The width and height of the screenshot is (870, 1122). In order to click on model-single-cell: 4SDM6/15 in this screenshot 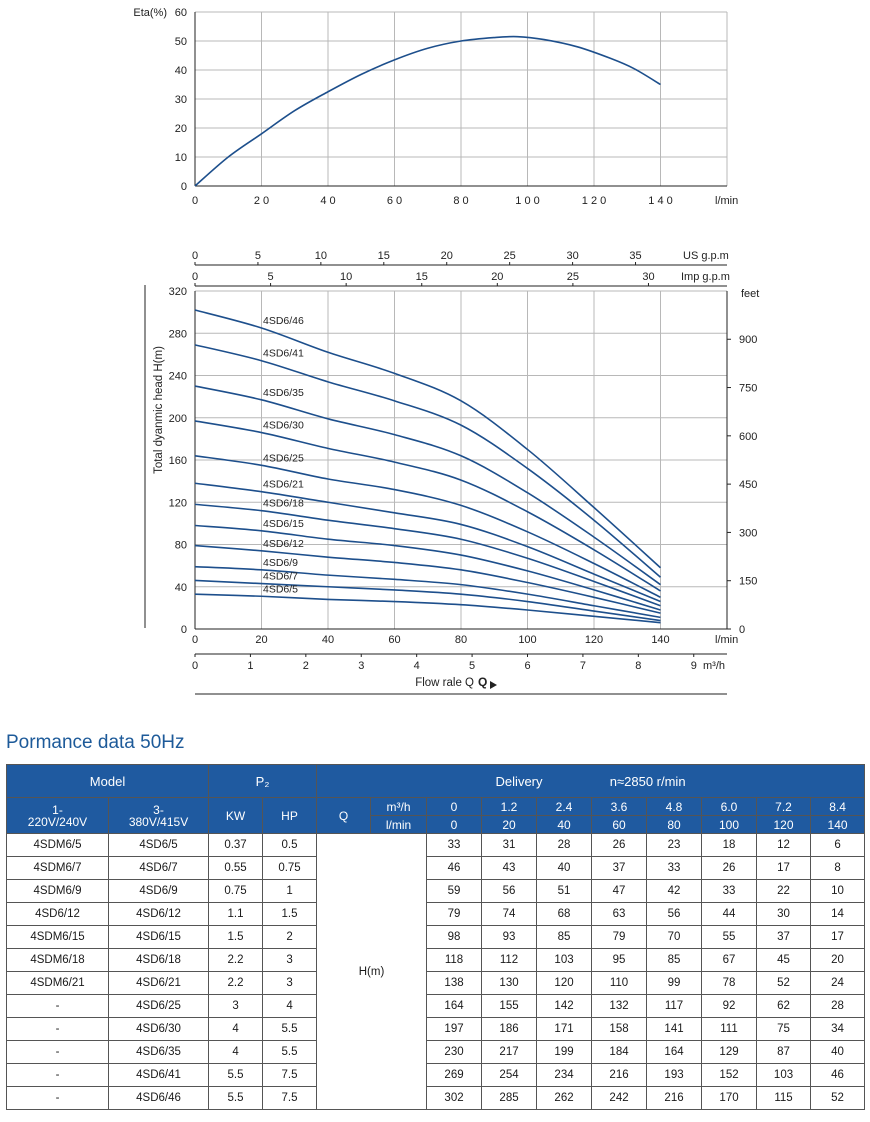, I will do `click(57, 937)`.